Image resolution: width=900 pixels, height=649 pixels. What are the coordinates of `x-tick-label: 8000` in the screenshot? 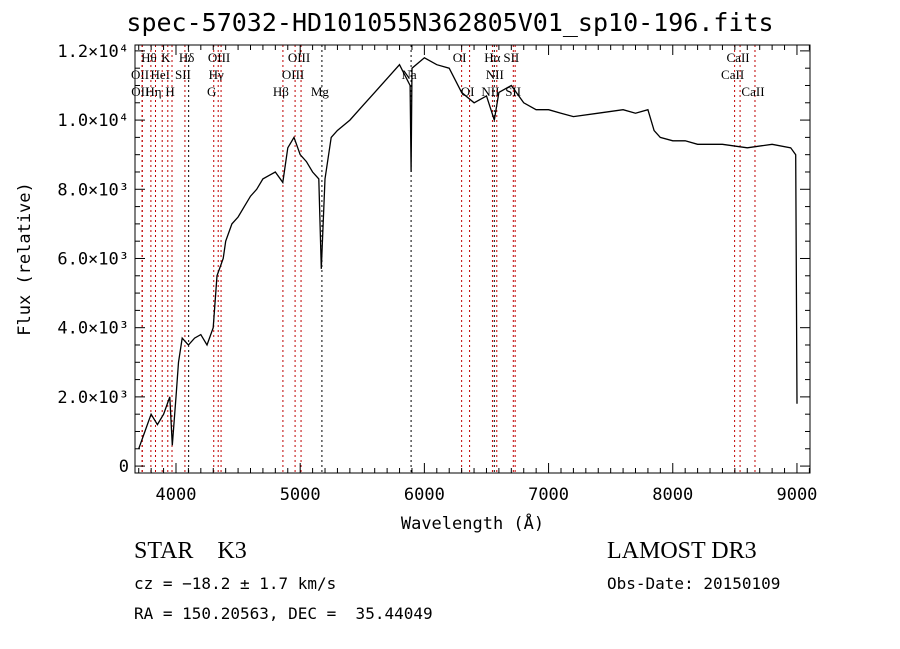 It's located at (672, 495).